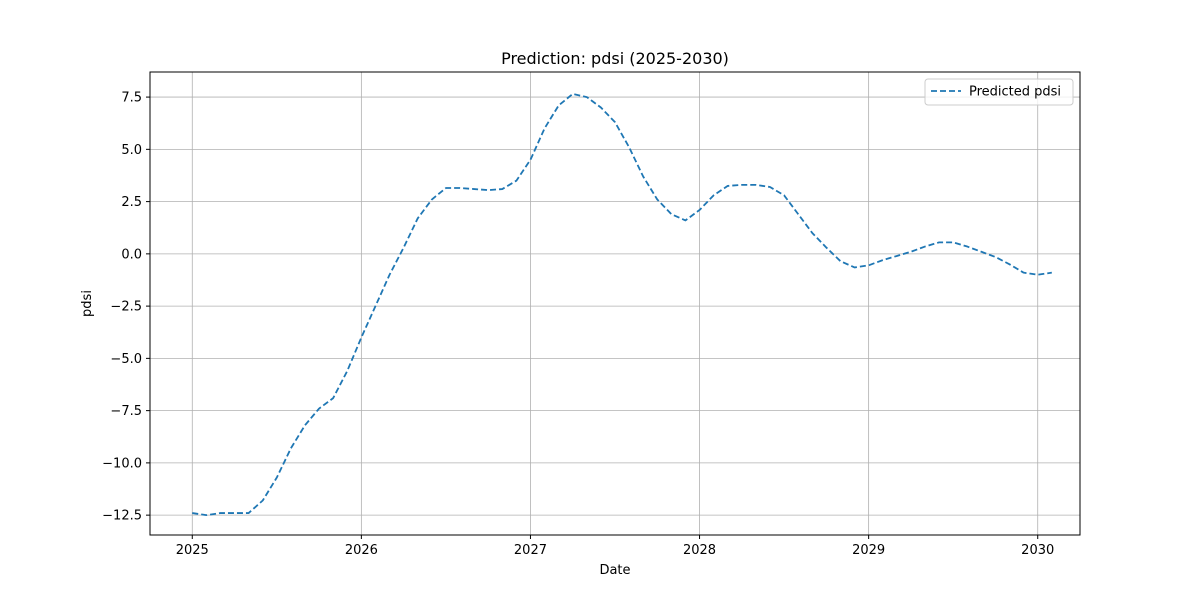 This screenshot has width=1200, height=600. What do you see at coordinates (192, 550) in the screenshot?
I see `x-tick-label: 2025` at bounding box center [192, 550].